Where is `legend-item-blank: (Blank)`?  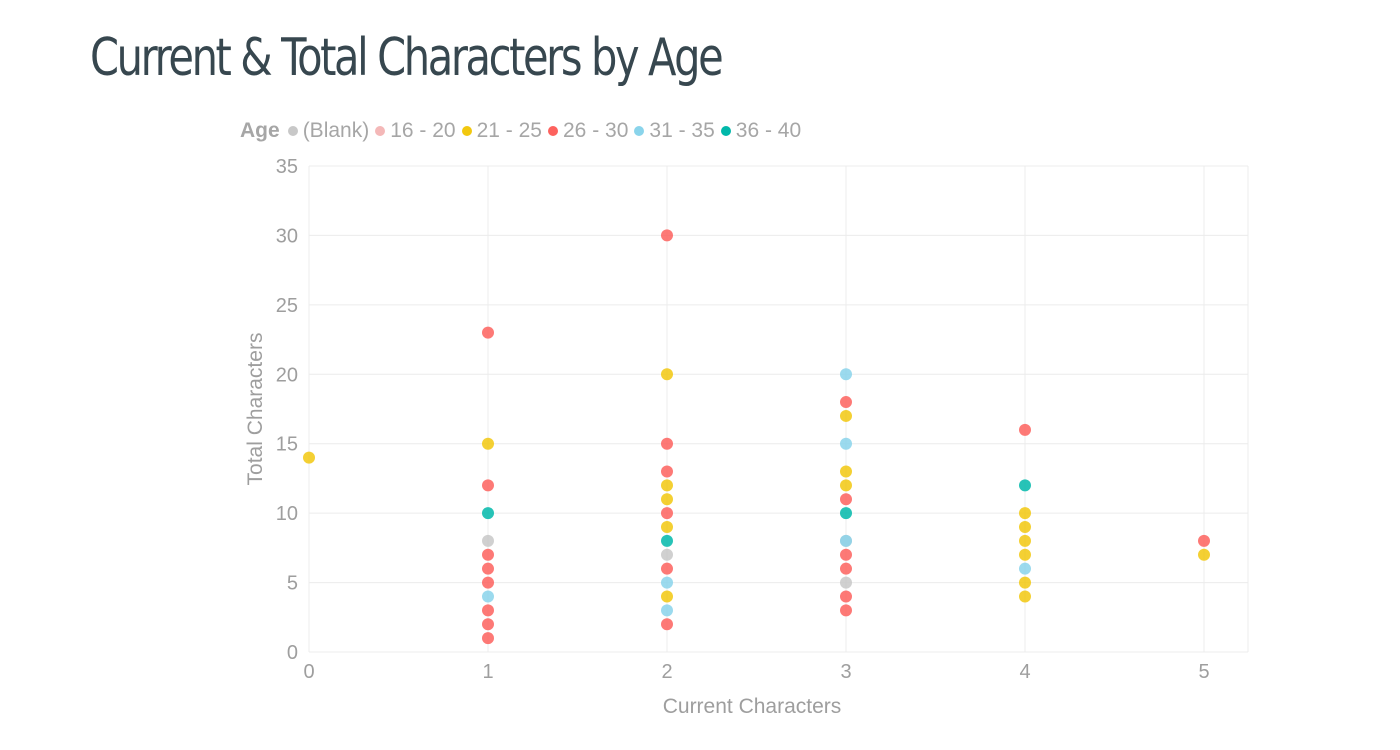
legend-item-blank: (Blank) is located at coordinates (328, 131).